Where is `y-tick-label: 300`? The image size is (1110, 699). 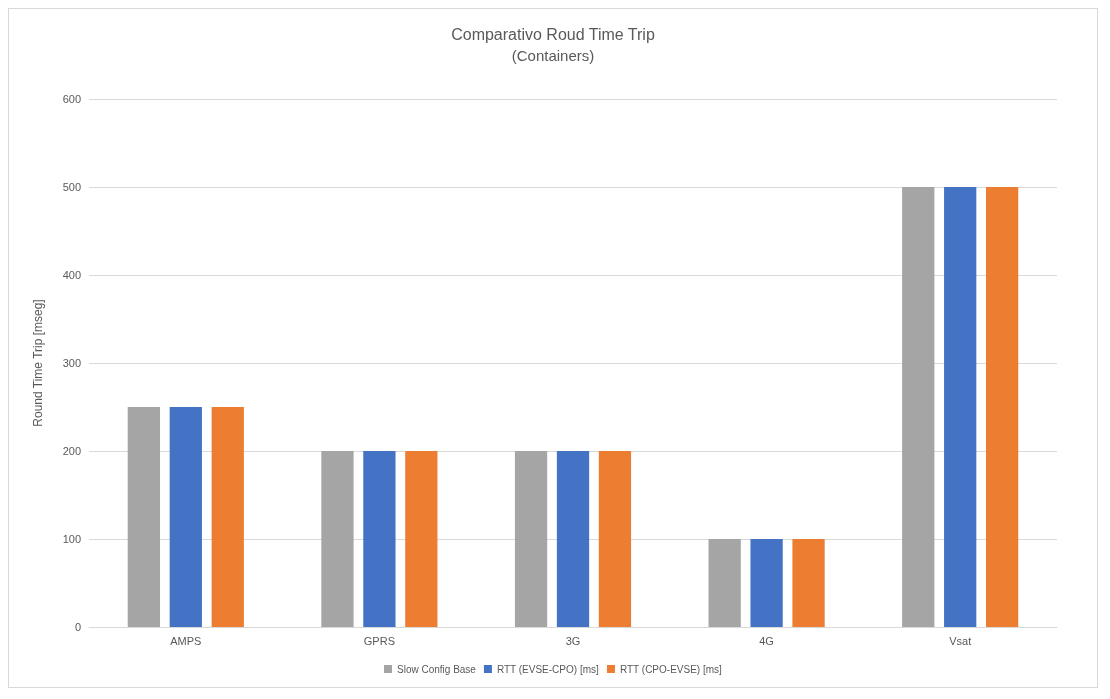
y-tick-label: 300 is located at coordinates (71, 363).